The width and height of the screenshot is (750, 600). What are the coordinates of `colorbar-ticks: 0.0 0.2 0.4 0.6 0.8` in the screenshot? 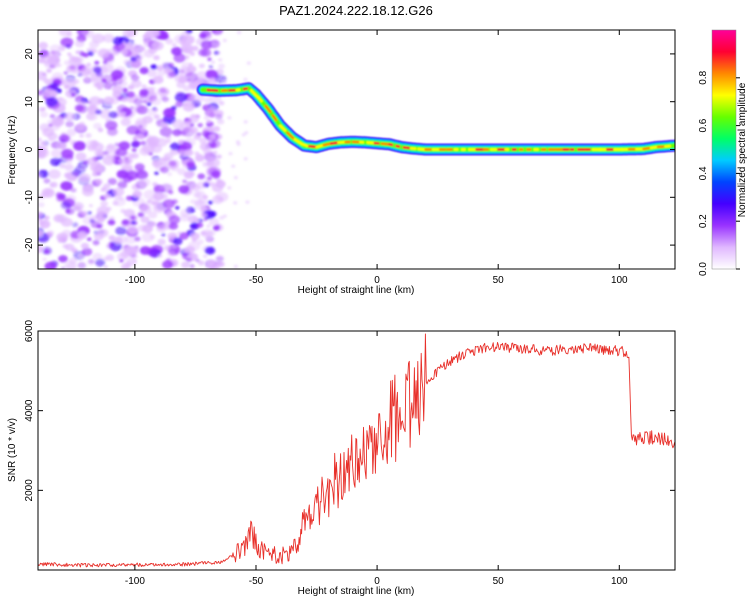 It's located at (719, 173).